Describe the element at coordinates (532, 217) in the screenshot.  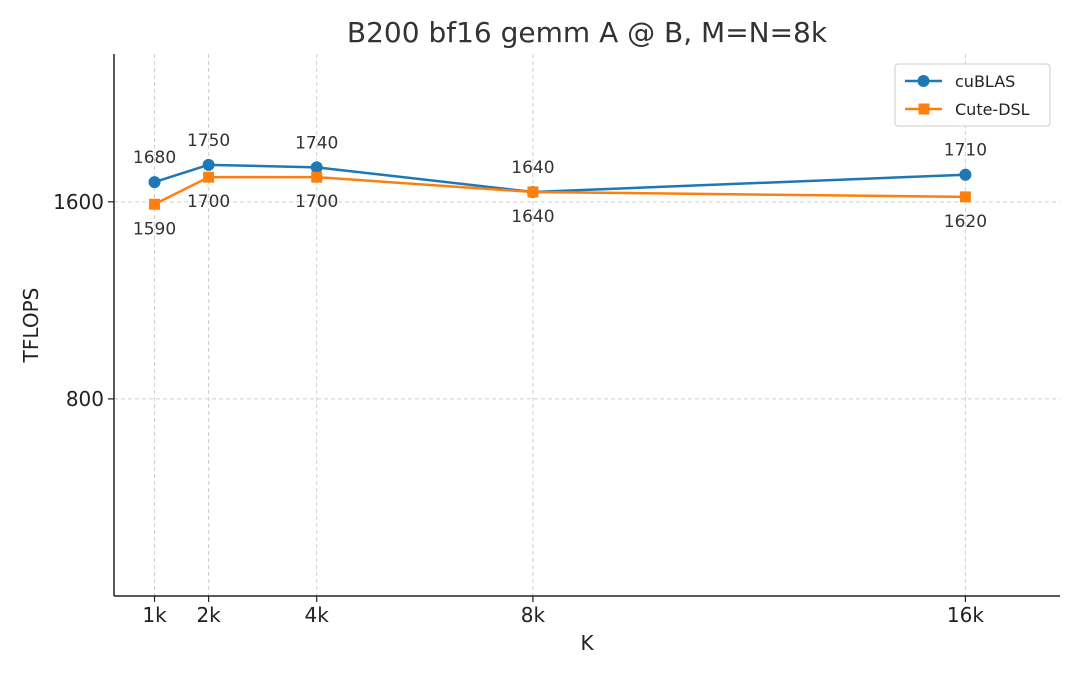
I see `cute-dsl-data-label: 1640` at that location.